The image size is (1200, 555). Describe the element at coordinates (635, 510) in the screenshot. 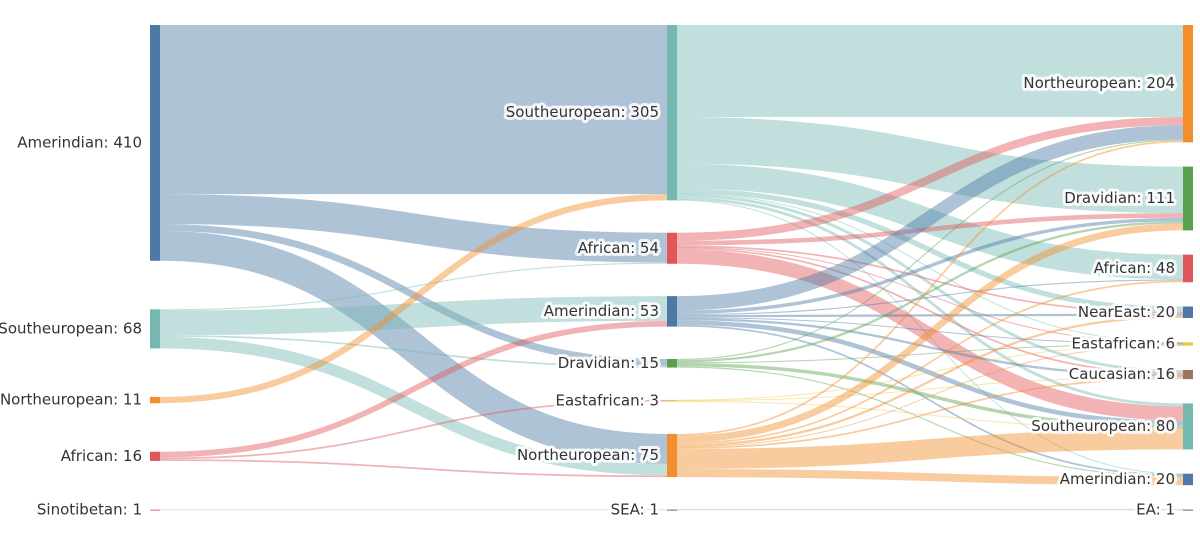

I see `node-label: SEA: 1` at that location.